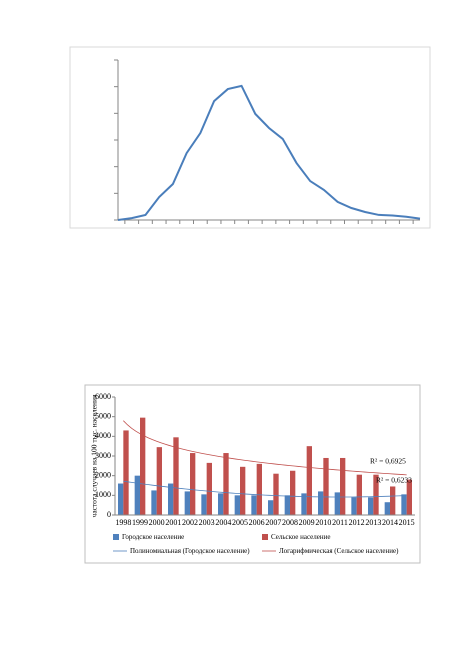  What do you see at coordinates (140, 522) in the screenshot?
I see `x-tick-label: 1999` at bounding box center [140, 522].